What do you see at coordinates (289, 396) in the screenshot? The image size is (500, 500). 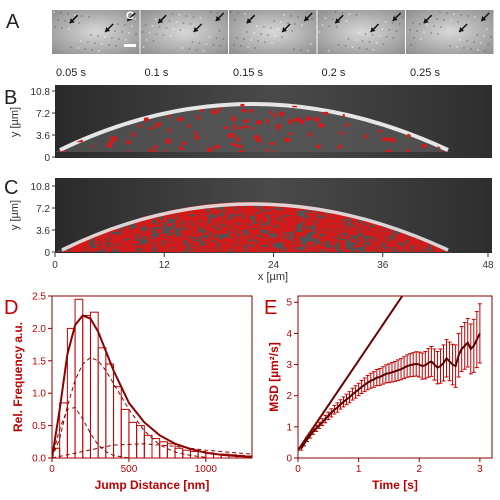 I see `y-tick-label: 2` at bounding box center [289, 396].